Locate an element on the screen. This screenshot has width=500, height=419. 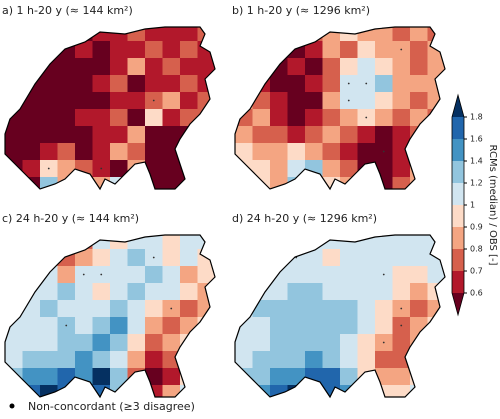
colorbar-tick-label: 0.8 is located at coordinates (476, 249).